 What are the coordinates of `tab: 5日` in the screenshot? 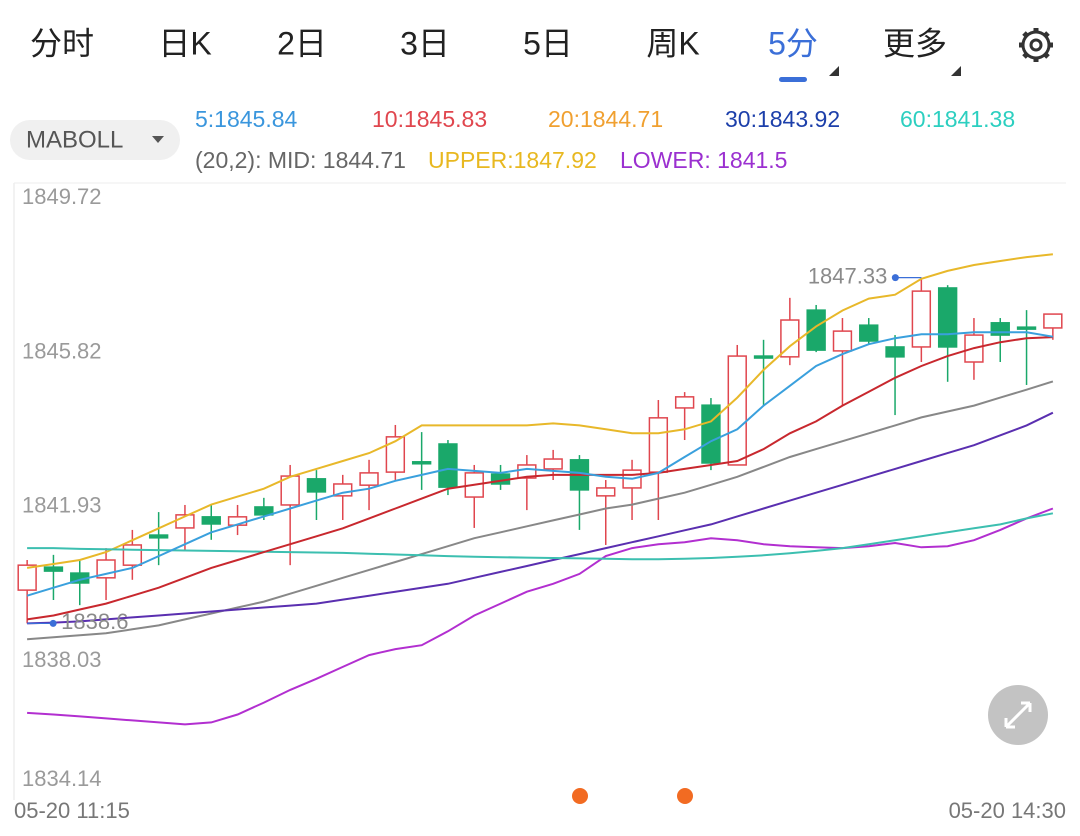 It's located at (548, 43).